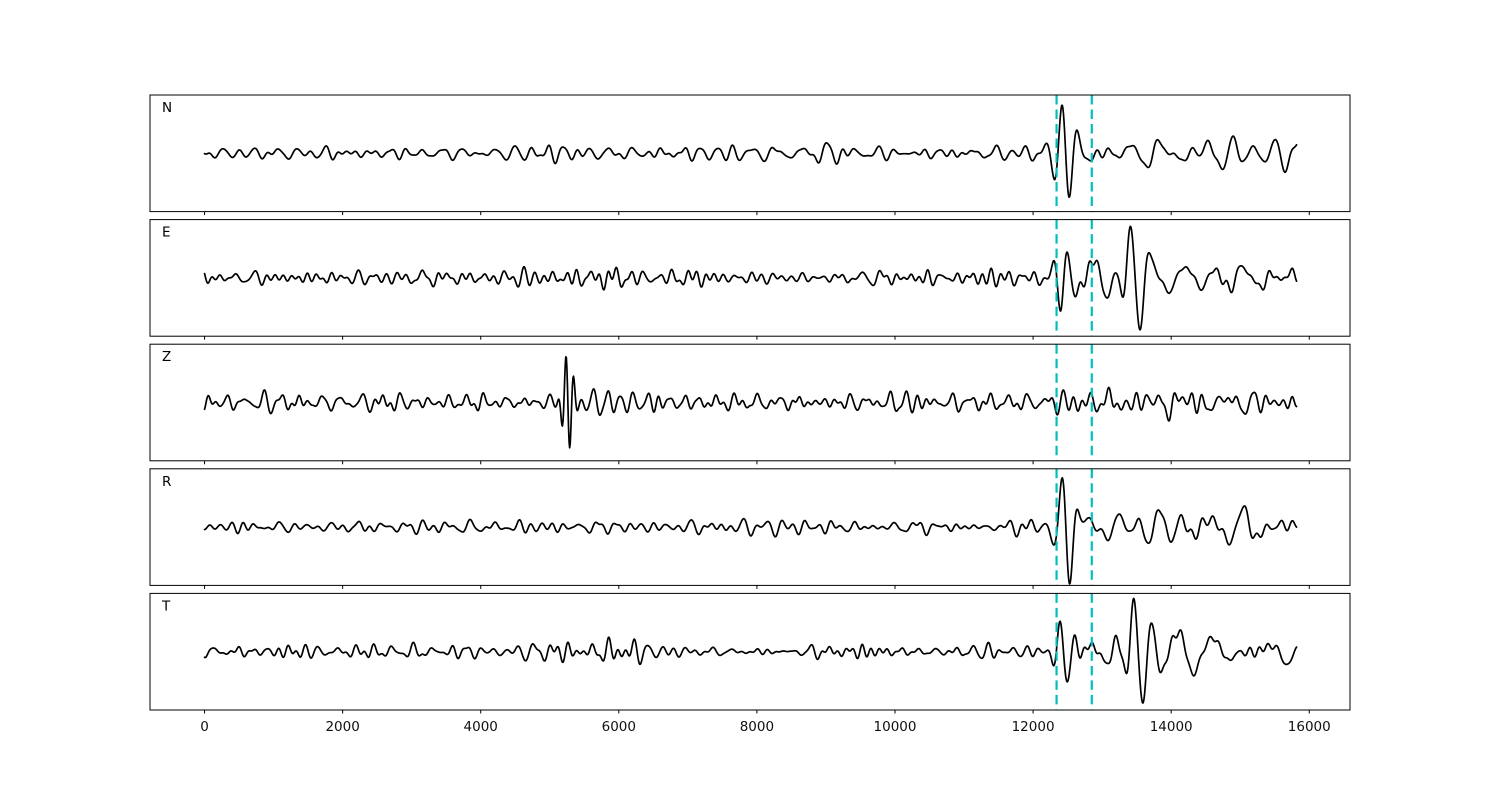 The image size is (1500, 800). I want to click on trace-R, so click(750, 531).